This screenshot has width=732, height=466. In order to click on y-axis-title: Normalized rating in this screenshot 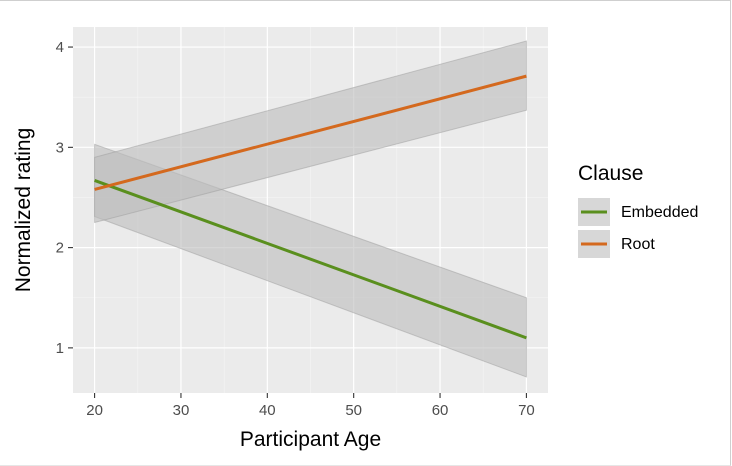, I will do `click(23, 210)`.